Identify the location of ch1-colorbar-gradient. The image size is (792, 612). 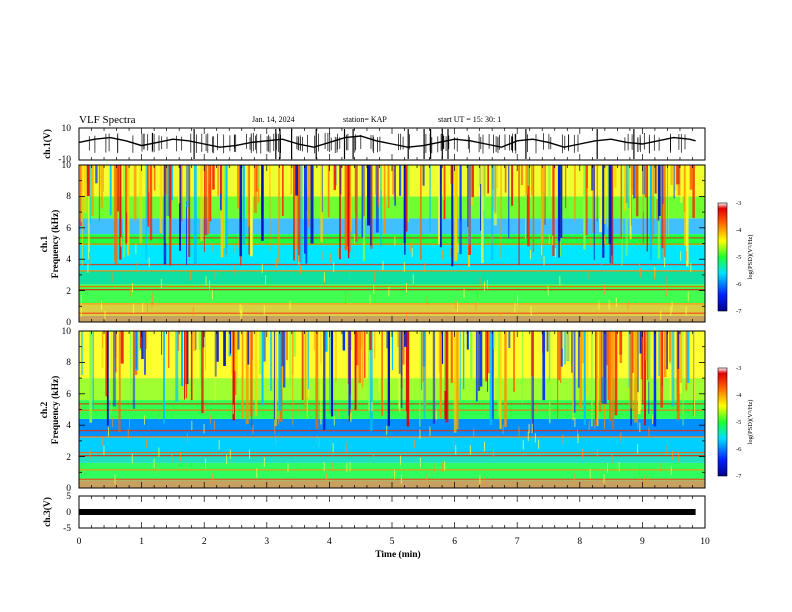
(722, 257).